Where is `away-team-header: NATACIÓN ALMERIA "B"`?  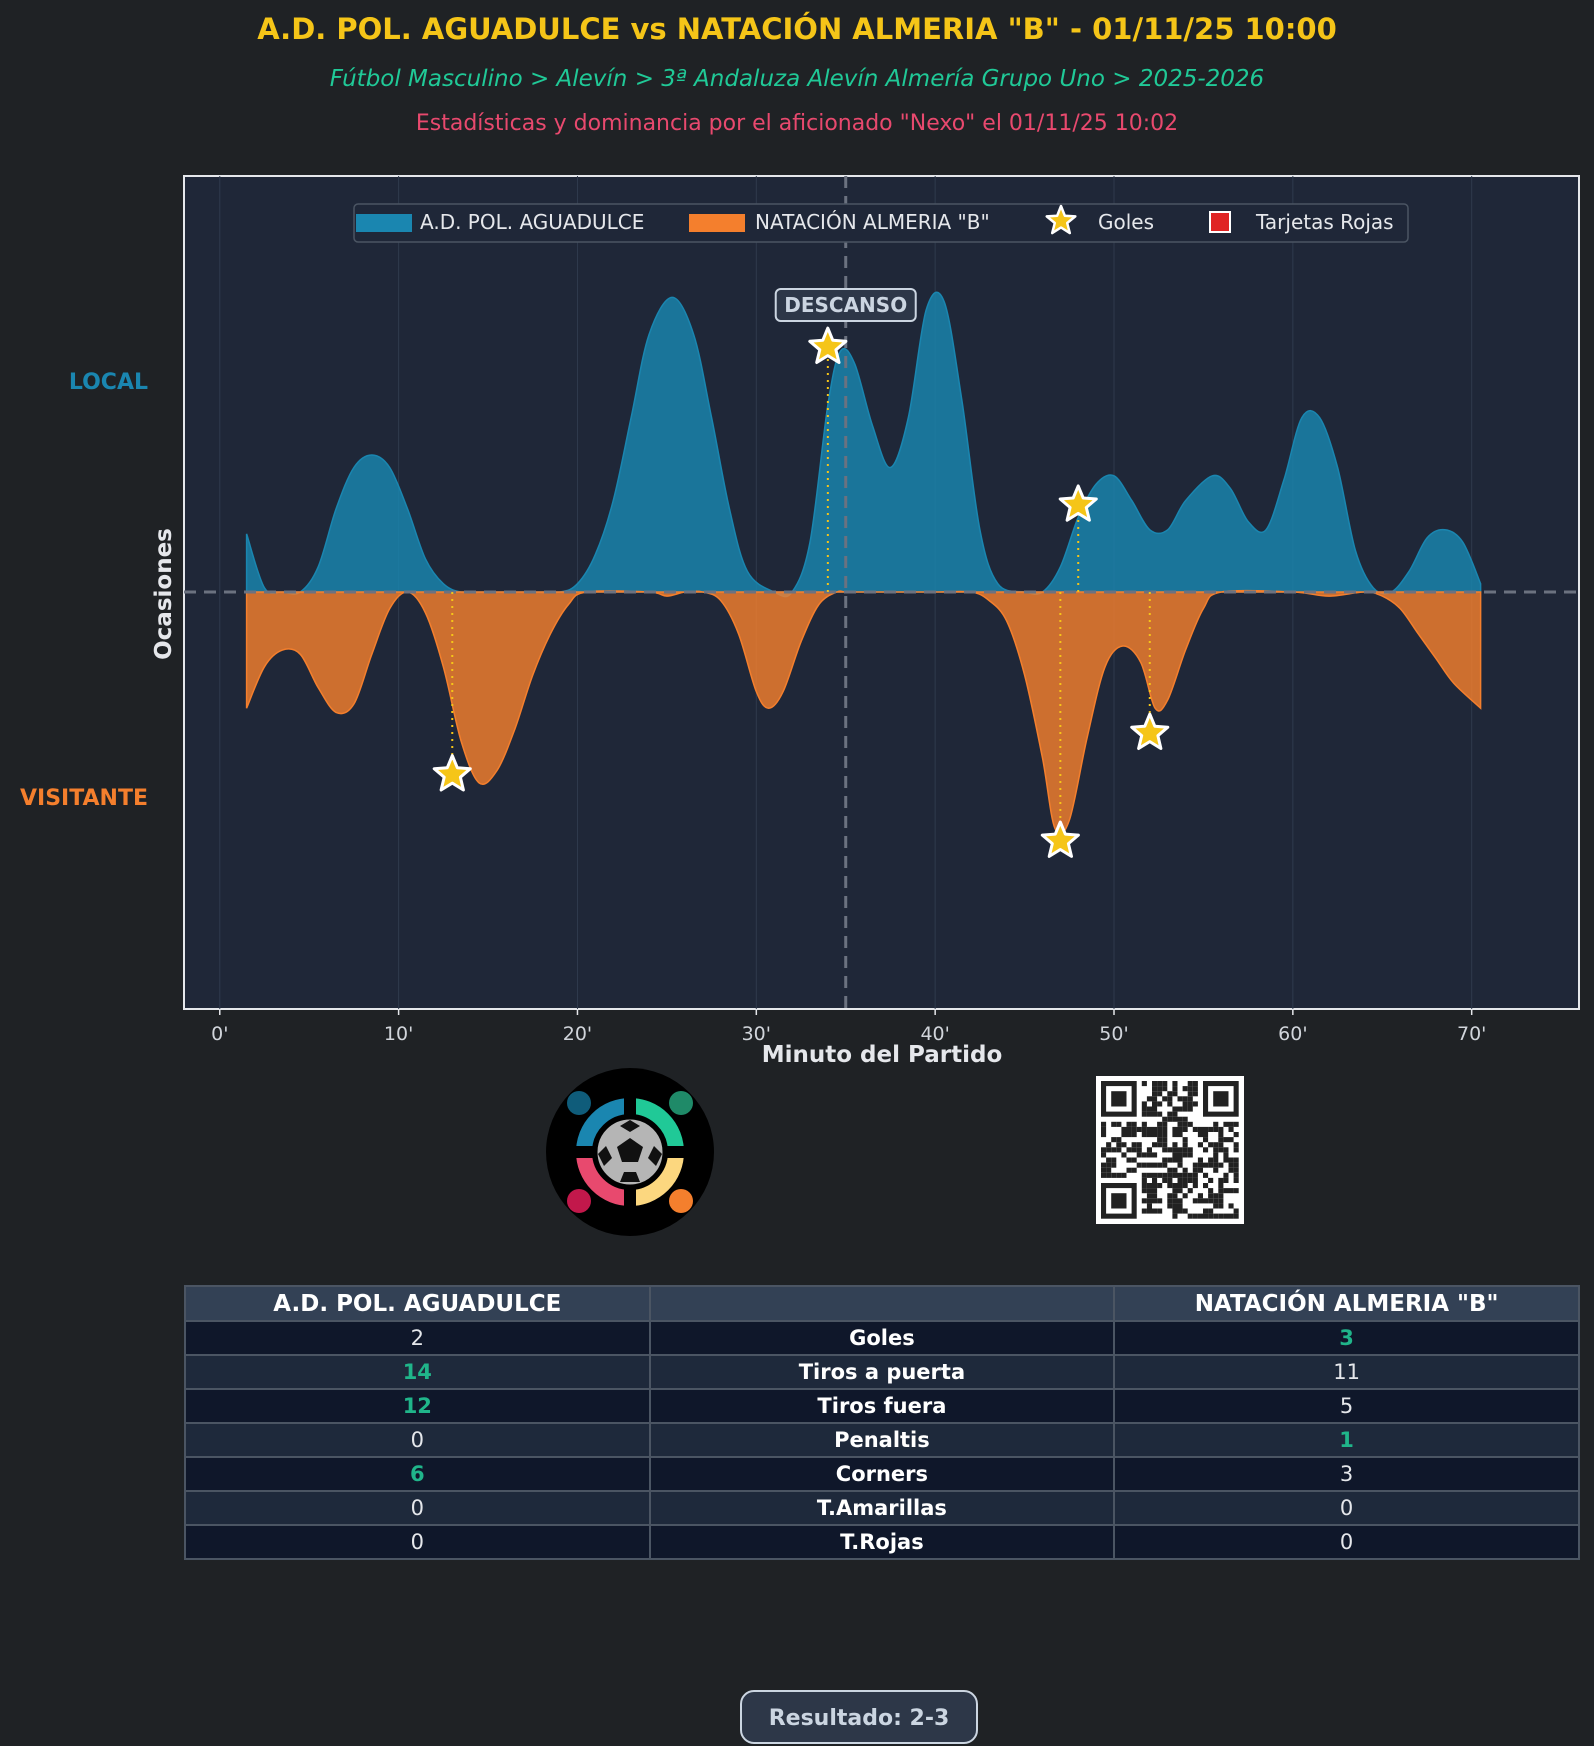
away-team-header: NATACIÓN ALMERIA "B" is located at coordinates (1346, 1303).